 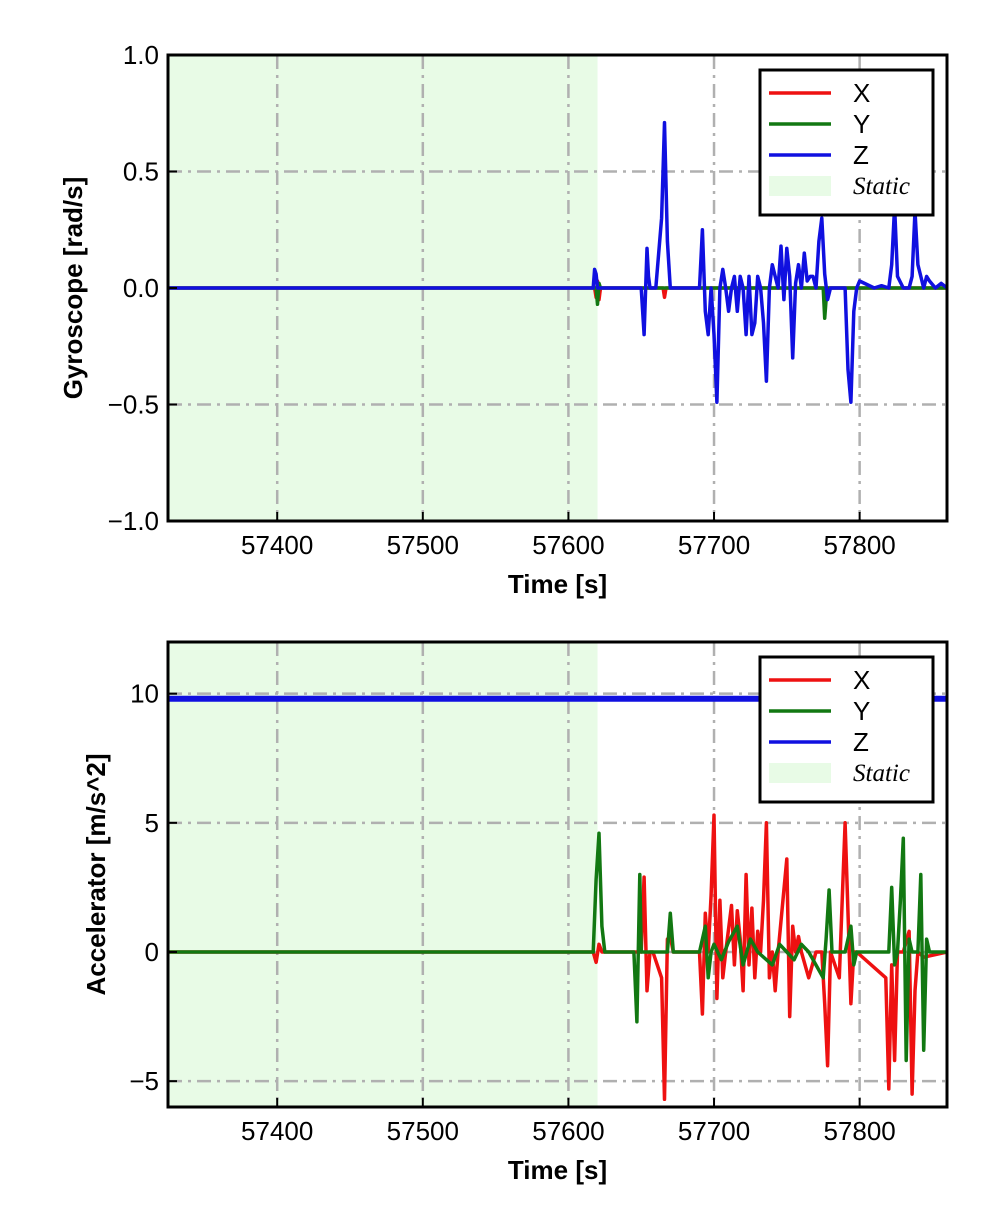 What do you see at coordinates (144, 1081) in the screenshot?
I see `y-tick-label: −5` at bounding box center [144, 1081].